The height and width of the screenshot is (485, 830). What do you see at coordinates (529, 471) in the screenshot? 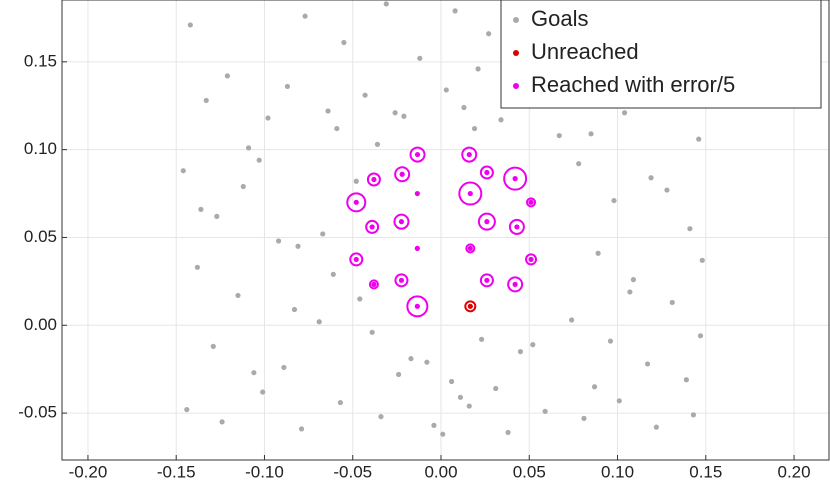
I see `x-tick-label: 0.05` at bounding box center [529, 471].